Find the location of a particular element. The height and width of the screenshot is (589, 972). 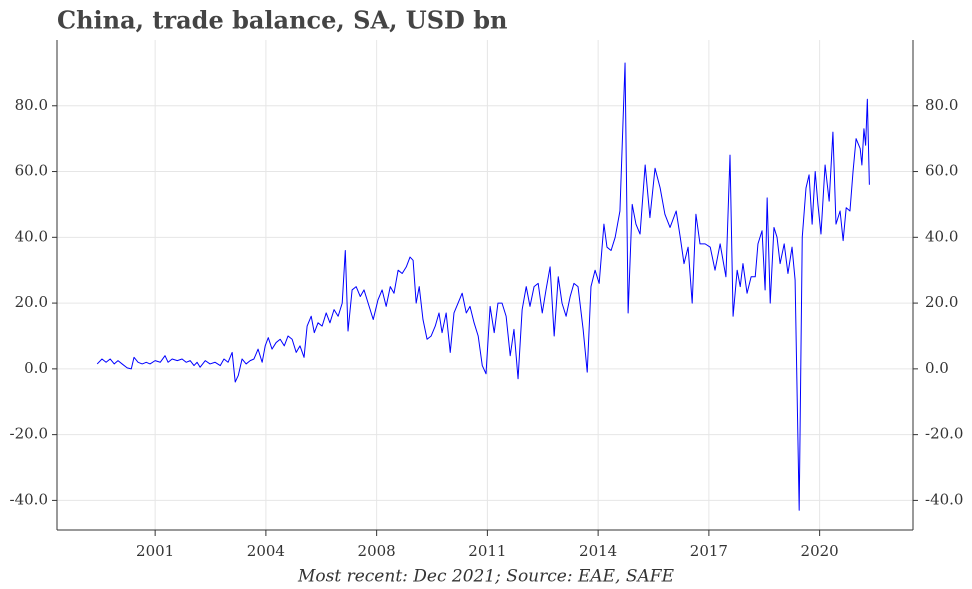

y-tick-label: 80.0 is located at coordinates (31, 105).